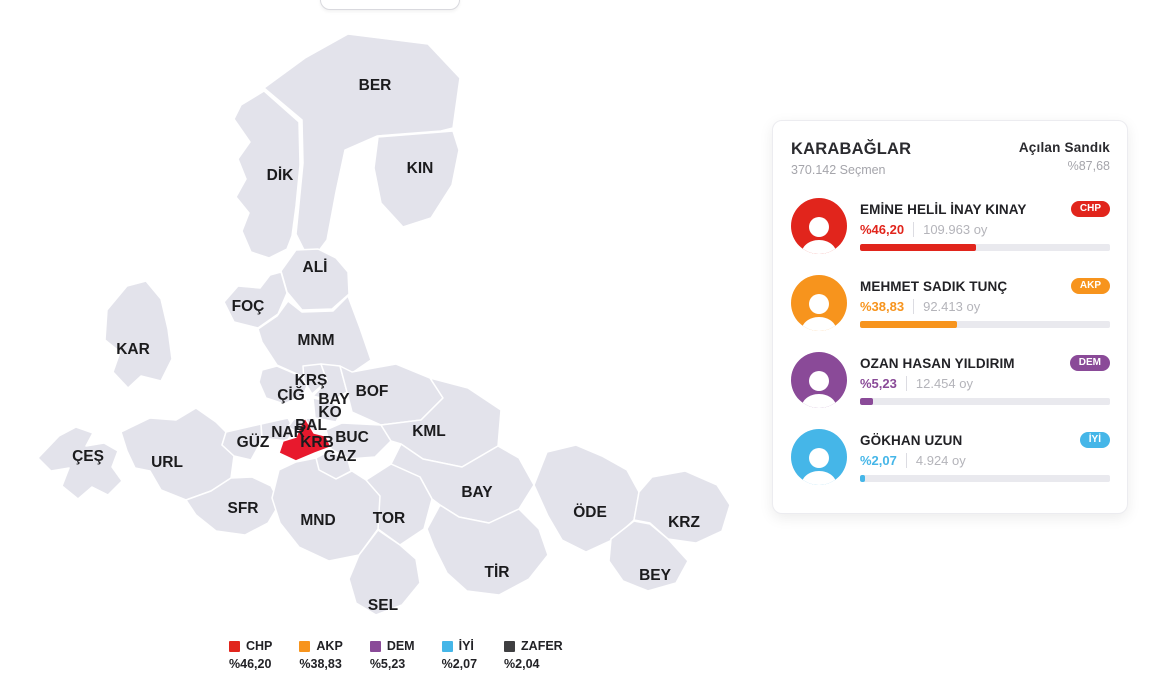 The width and height of the screenshot is (1176, 700). Describe the element at coordinates (259, 646) in the screenshot. I see `legend-party: CHP` at that location.